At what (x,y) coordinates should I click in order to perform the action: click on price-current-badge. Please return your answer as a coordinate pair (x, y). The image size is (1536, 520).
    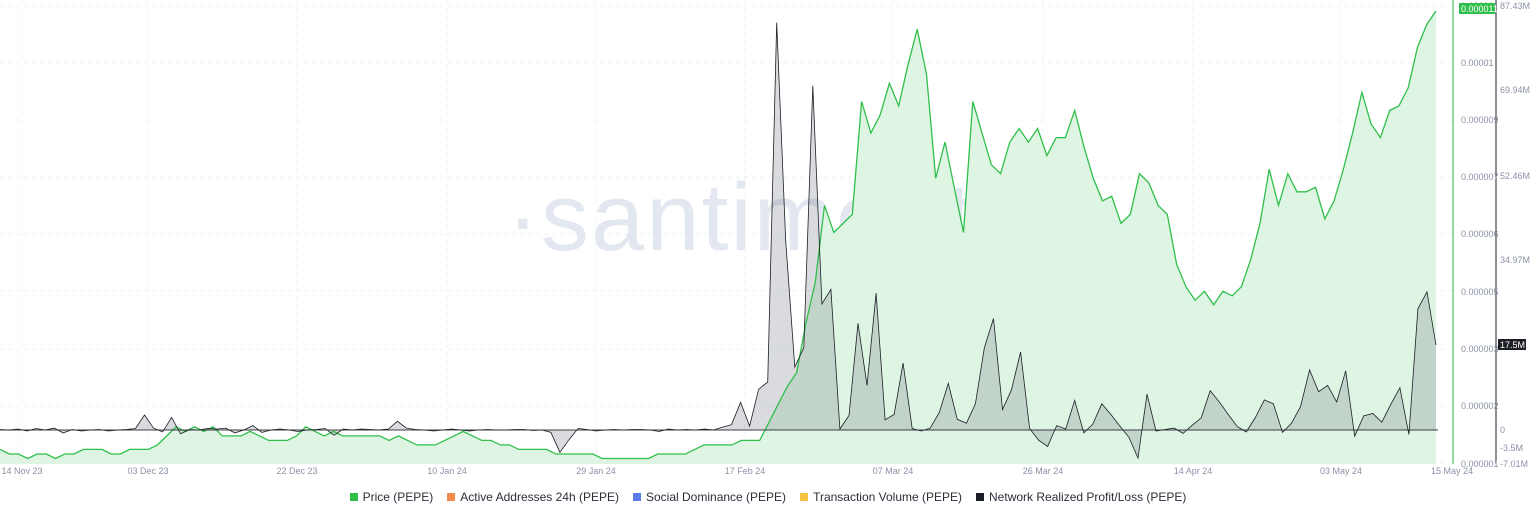
    Looking at the image, I should click on (1477, 8).